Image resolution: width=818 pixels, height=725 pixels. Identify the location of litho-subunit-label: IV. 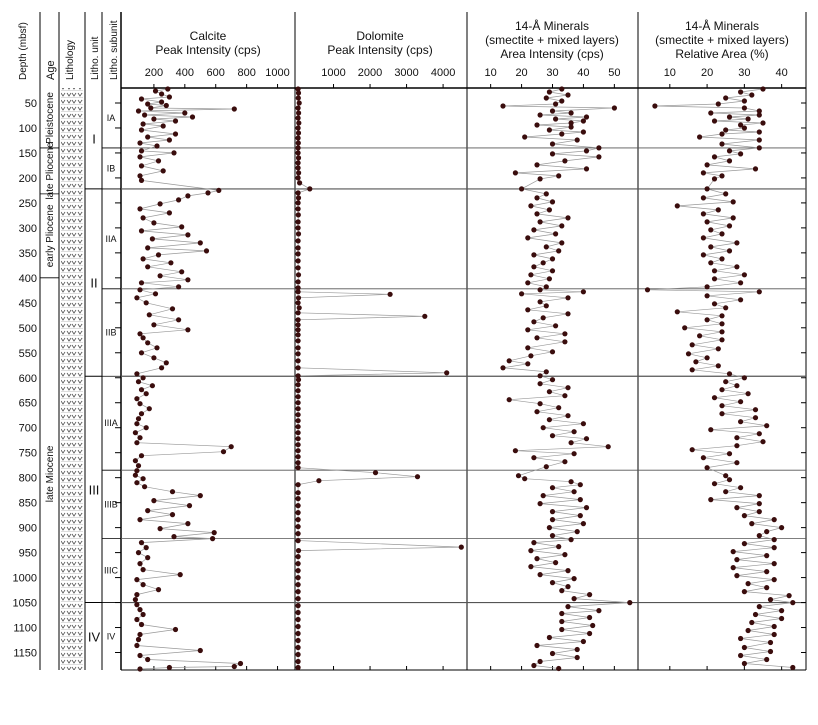
(111, 636).